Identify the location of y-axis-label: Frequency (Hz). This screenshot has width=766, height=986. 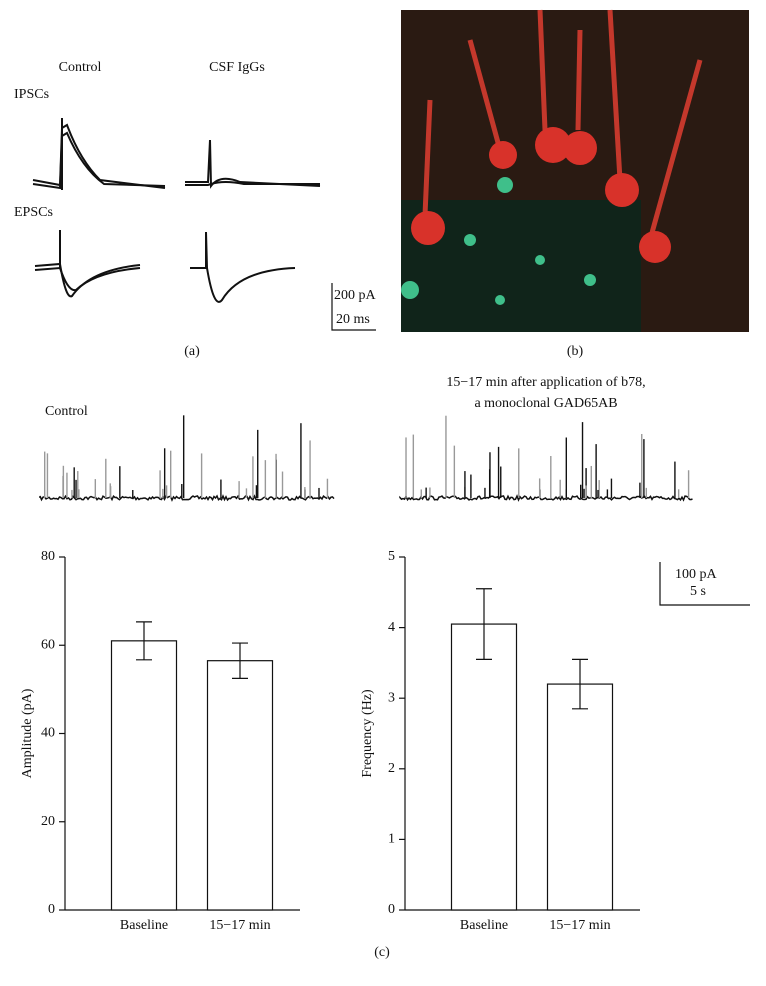
(367, 733).